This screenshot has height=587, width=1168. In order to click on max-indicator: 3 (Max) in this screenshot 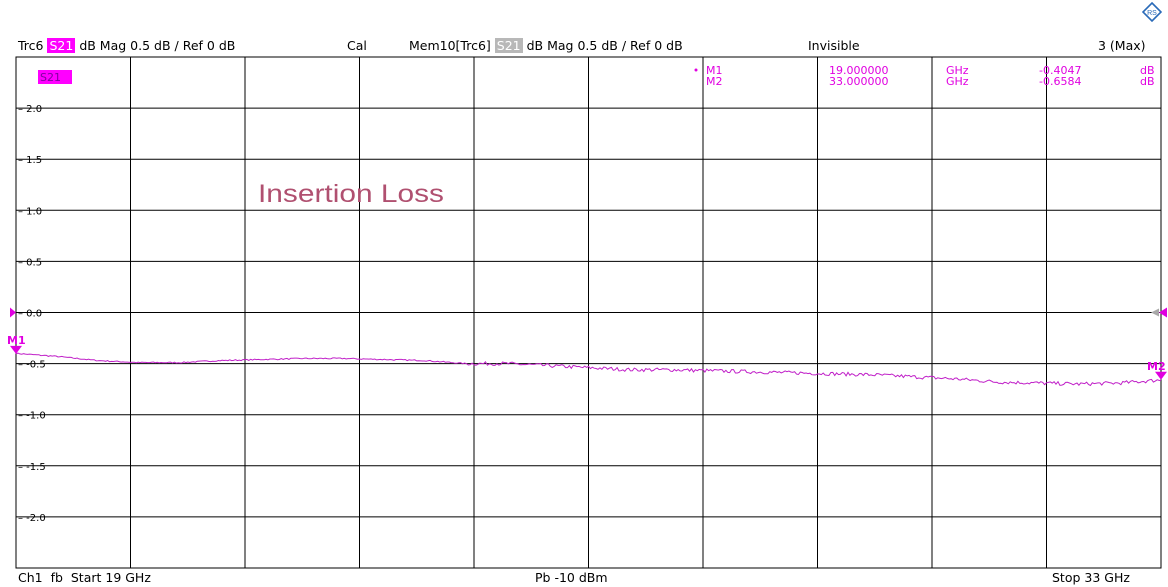, I will do `click(1122, 45)`.